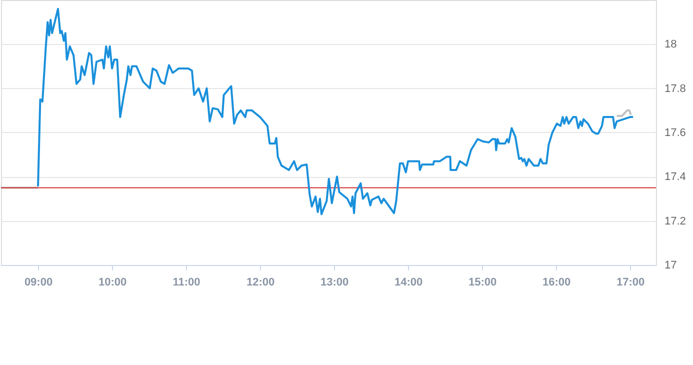 This screenshot has height=365, width=693. Describe the element at coordinates (675, 221) in the screenshot. I see `y-tick-label: 17.2` at that location.